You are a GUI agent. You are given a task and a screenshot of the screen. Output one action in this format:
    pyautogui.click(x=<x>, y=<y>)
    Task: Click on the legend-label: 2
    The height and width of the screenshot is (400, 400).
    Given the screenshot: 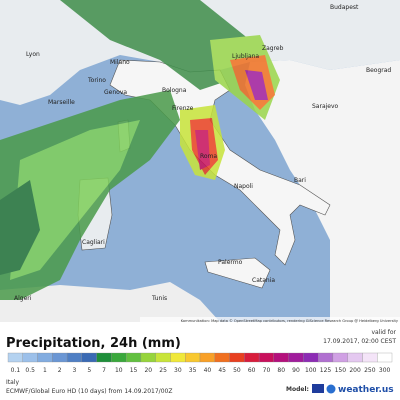 What is the action you would take?
    pyautogui.click(x=60, y=370)
    